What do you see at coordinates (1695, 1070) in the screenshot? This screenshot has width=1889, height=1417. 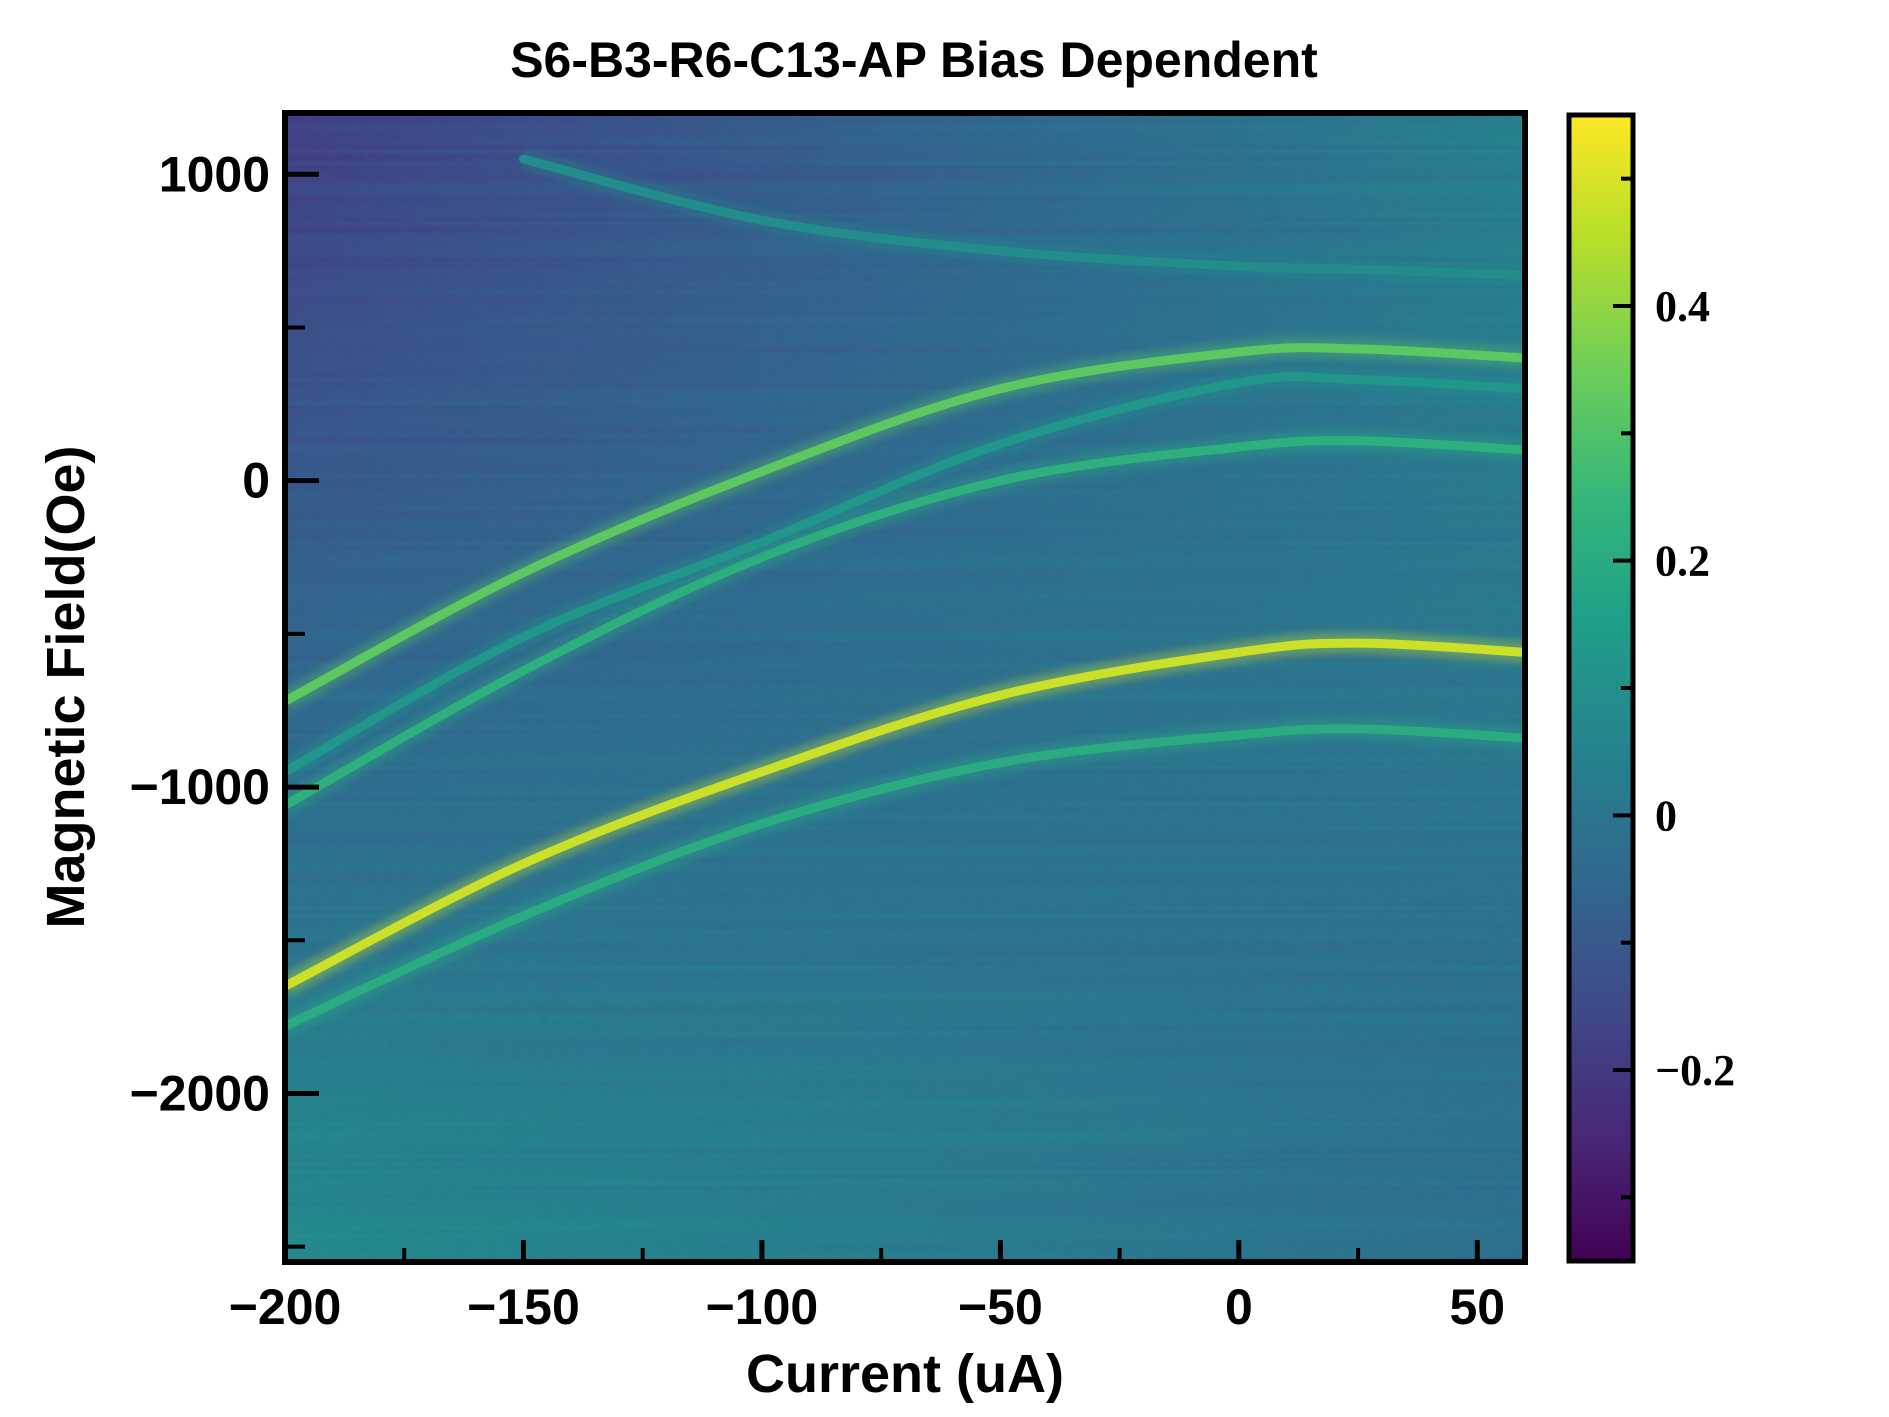 I see `colorbar-tick-label: −0.2` at bounding box center [1695, 1070].